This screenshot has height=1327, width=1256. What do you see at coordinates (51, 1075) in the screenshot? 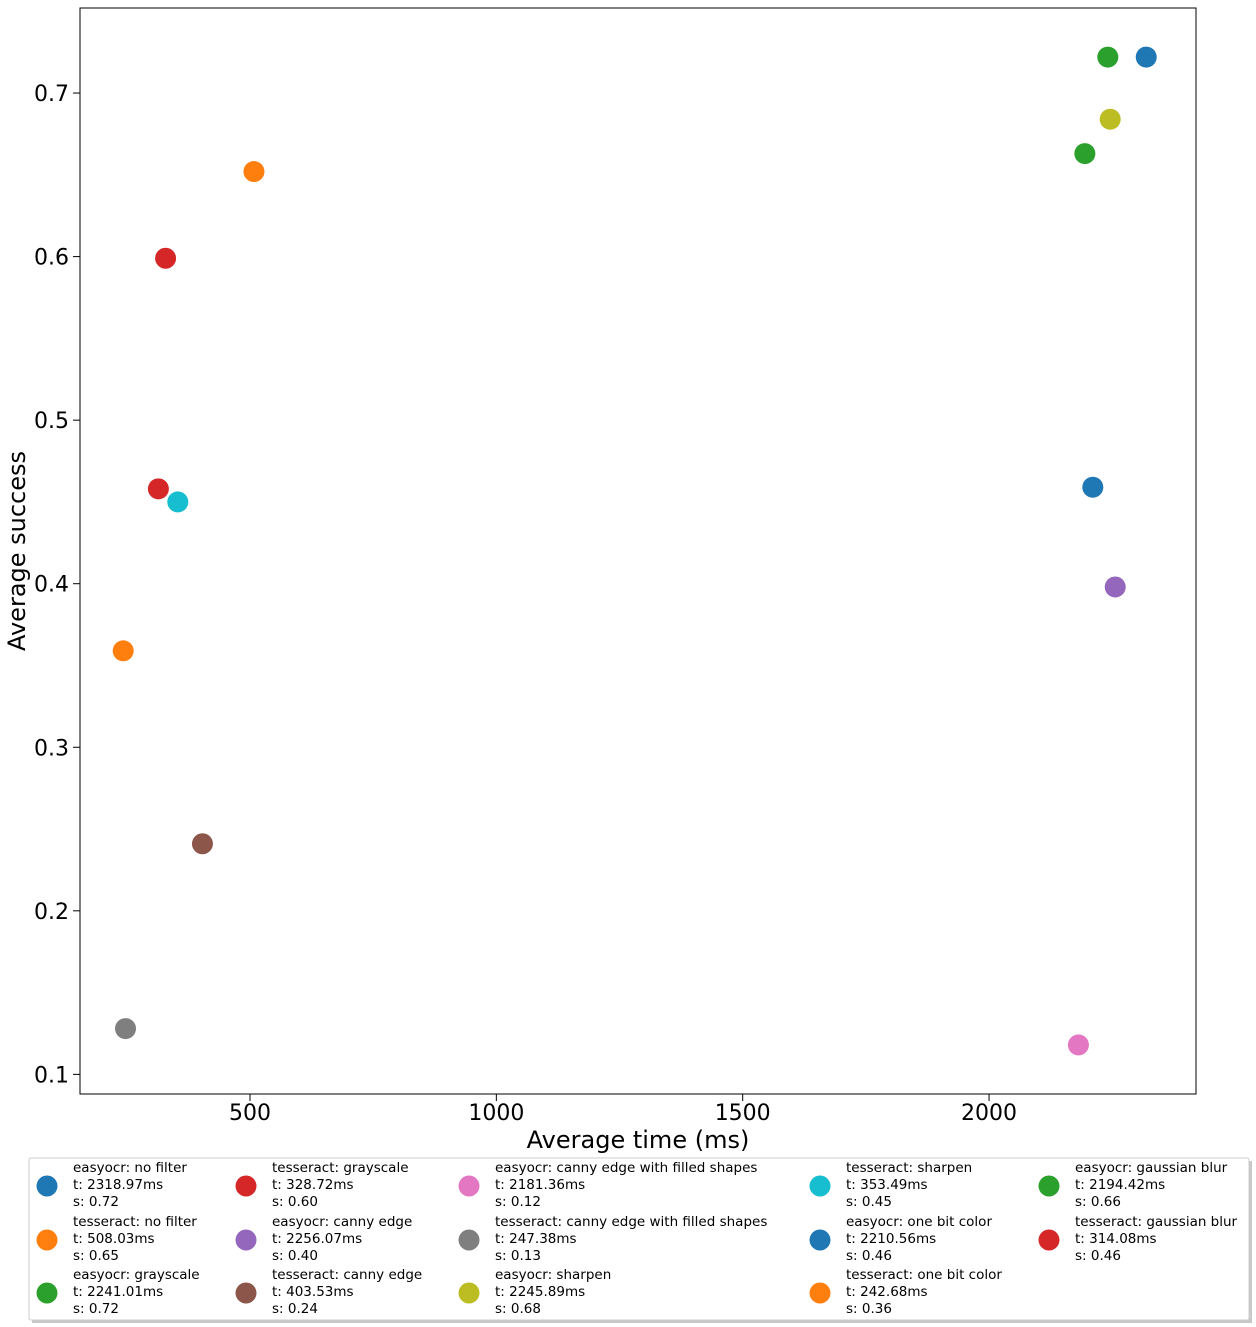
I see `y-tick-label: 0.1` at bounding box center [51, 1075].